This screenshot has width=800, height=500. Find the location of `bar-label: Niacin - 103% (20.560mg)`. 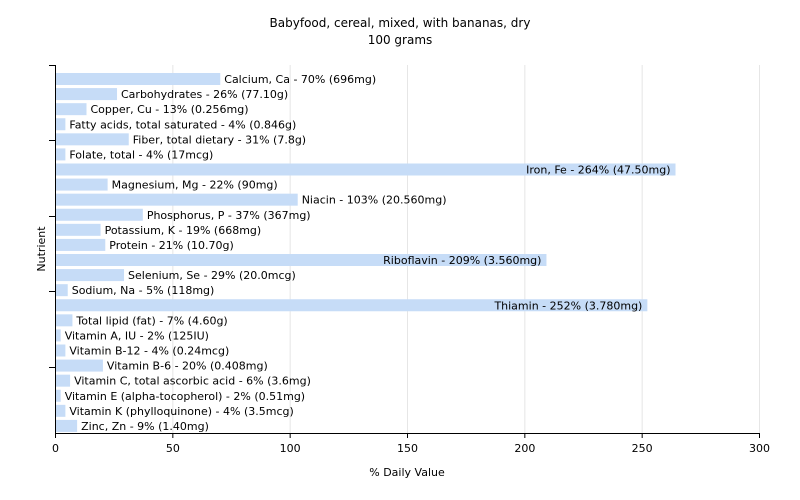

bar-label: Niacin - 103% (20.560mg) is located at coordinates (374, 200).